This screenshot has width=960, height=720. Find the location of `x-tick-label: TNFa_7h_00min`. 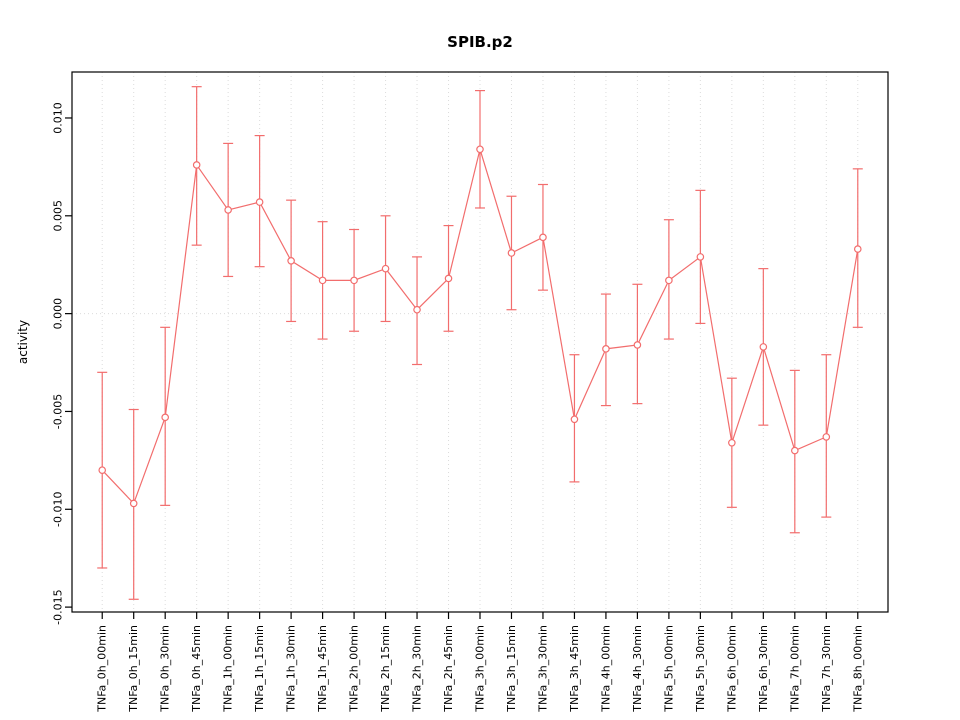

x-tick-label: TNFa_7h_00min is located at coordinates (794, 669).